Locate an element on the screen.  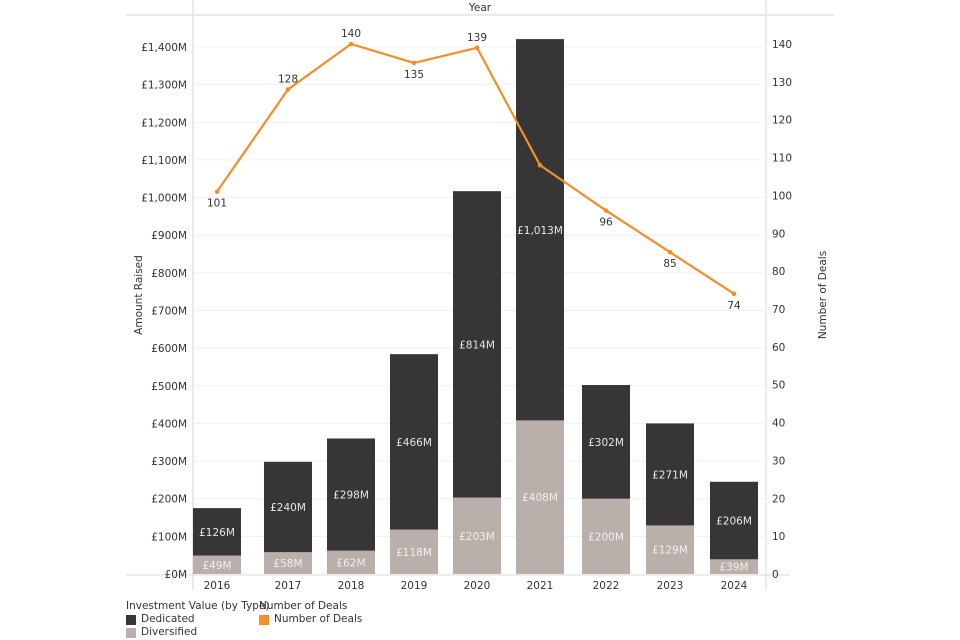
legend-item-diversified: Diversified is located at coordinates (198, 632).